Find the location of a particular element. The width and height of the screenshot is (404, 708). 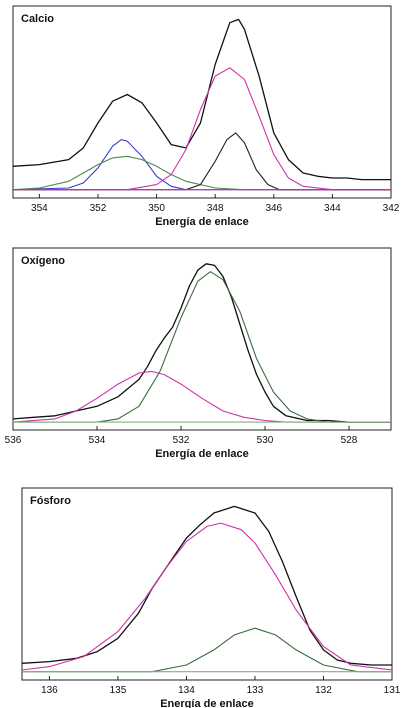

x-tick-label: 133 is located at coordinates (255, 690).